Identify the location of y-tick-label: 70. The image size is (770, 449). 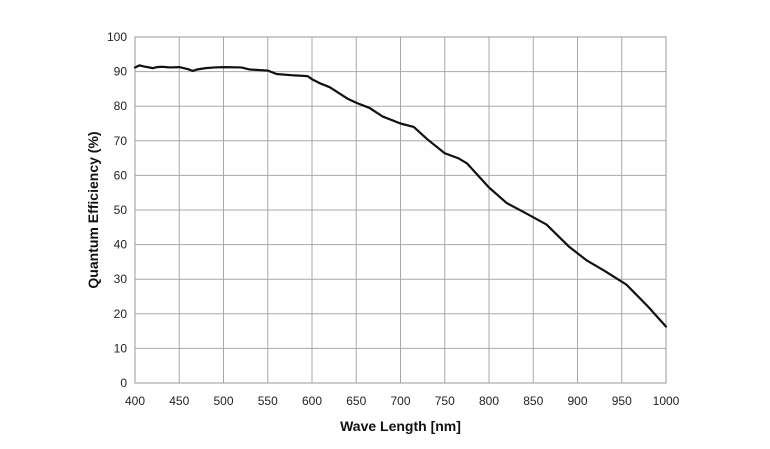
(121, 141).